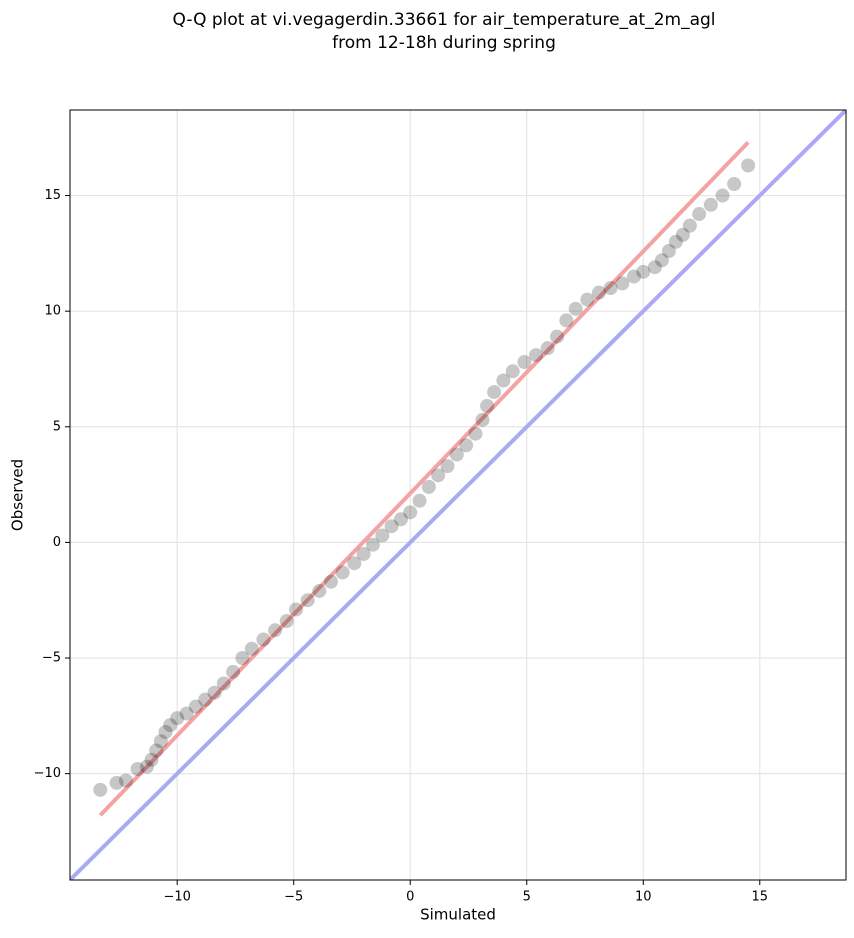  What do you see at coordinates (643, 897) in the screenshot?
I see `x-tick-label: 10` at bounding box center [643, 897].